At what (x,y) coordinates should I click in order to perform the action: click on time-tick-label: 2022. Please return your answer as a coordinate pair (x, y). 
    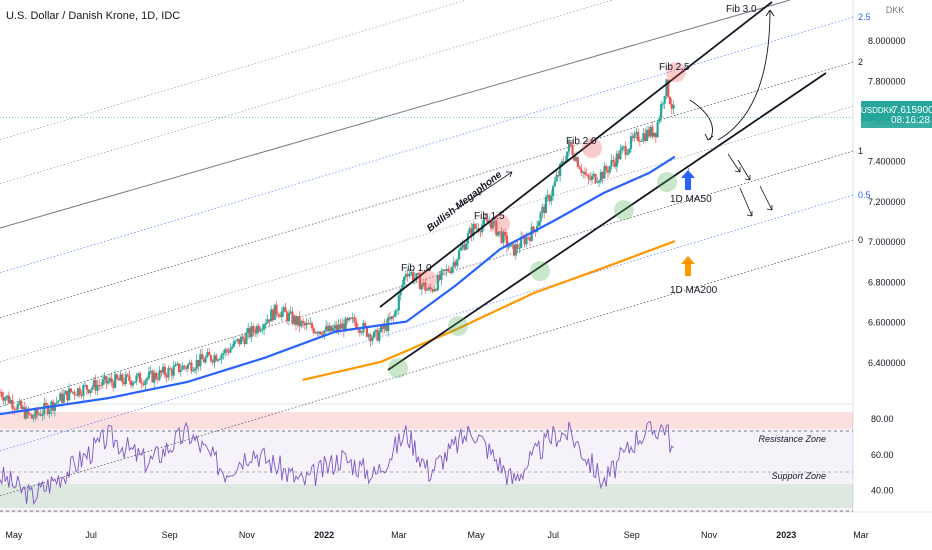
    Looking at the image, I should click on (324, 535).